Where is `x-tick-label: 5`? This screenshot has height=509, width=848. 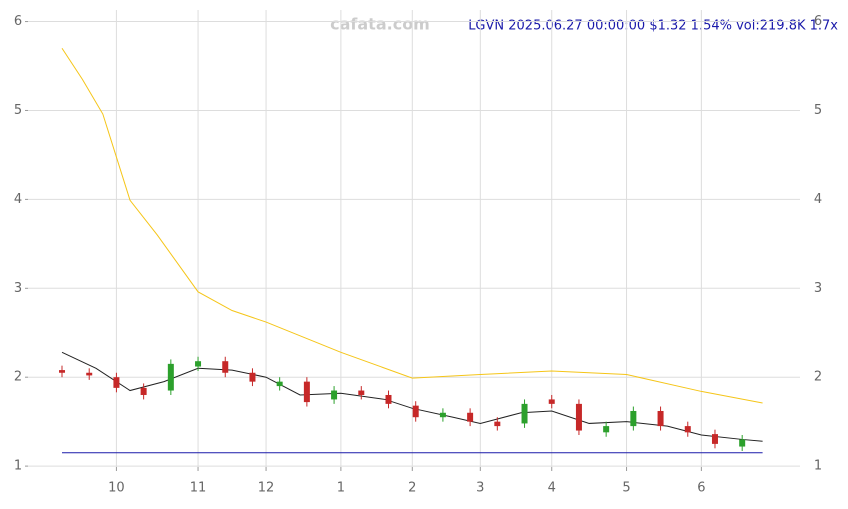 x-tick-label: 5 is located at coordinates (626, 488).